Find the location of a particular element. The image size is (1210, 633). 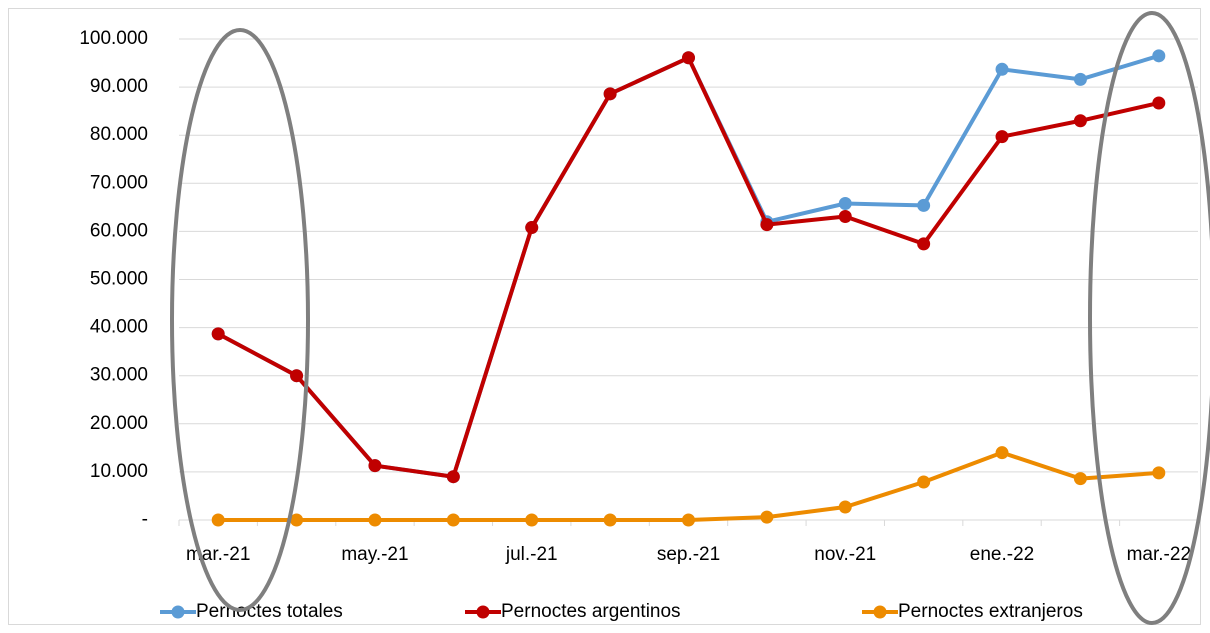

y-tick-label: 40.000 is located at coordinates (119, 327).